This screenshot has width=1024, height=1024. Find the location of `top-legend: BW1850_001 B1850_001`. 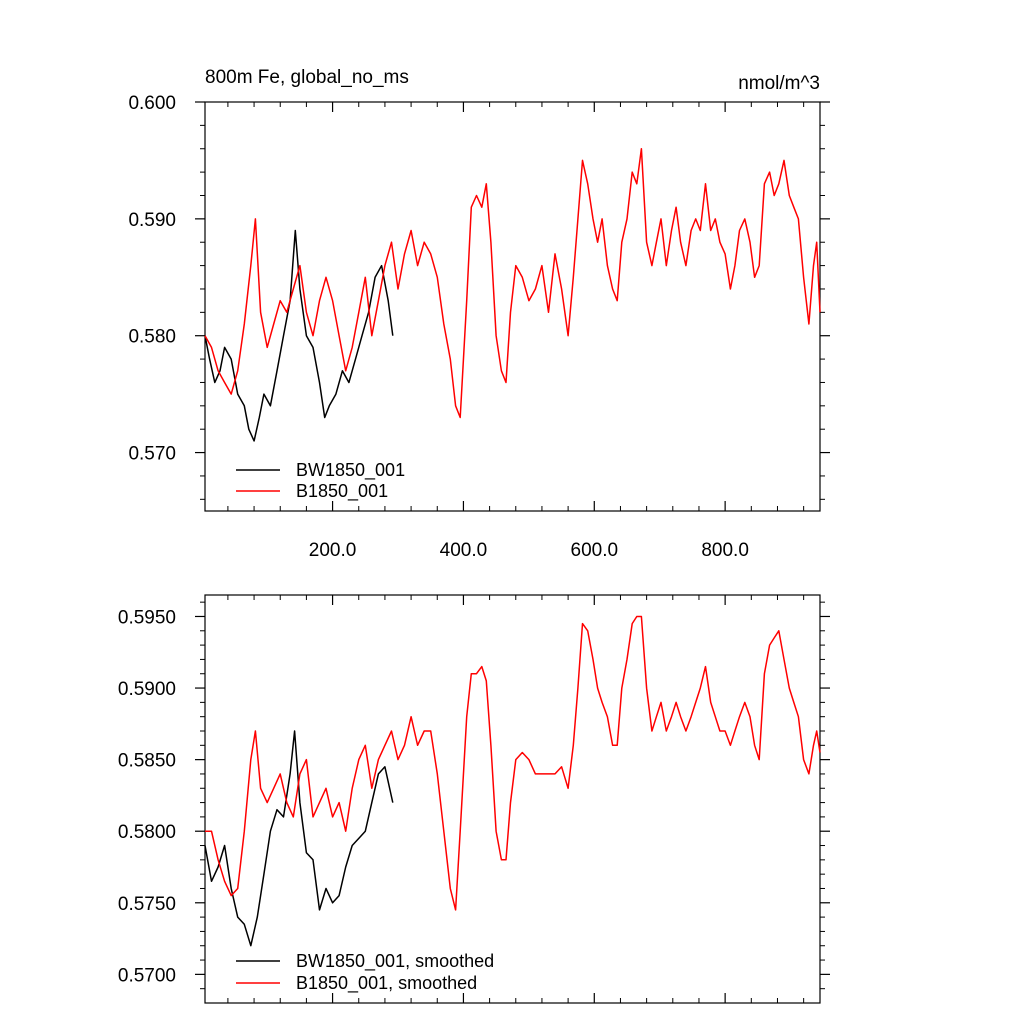

top-legend: BW1850_001 B1850_001 is located at coordinates (320, 481).